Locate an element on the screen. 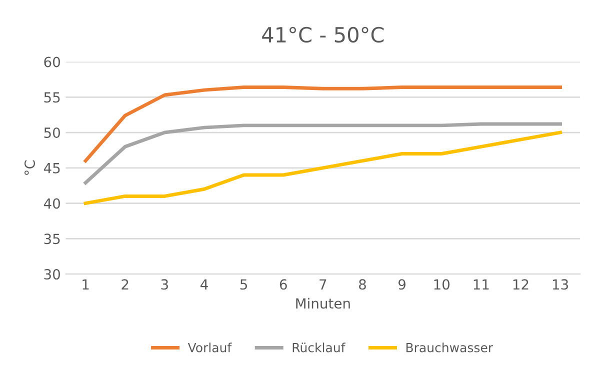  y-tick-label: 55 is located at coordinates (52, 97).